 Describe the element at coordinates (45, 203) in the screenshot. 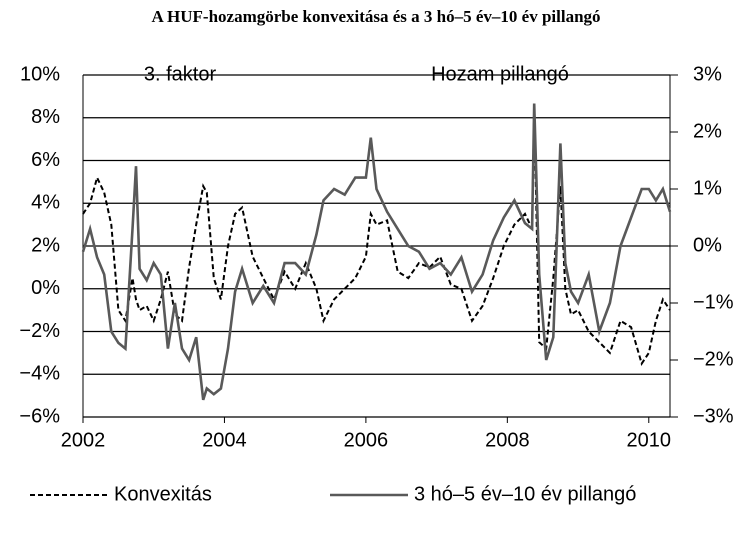

I see `y-tick-label: 4%` at that location.